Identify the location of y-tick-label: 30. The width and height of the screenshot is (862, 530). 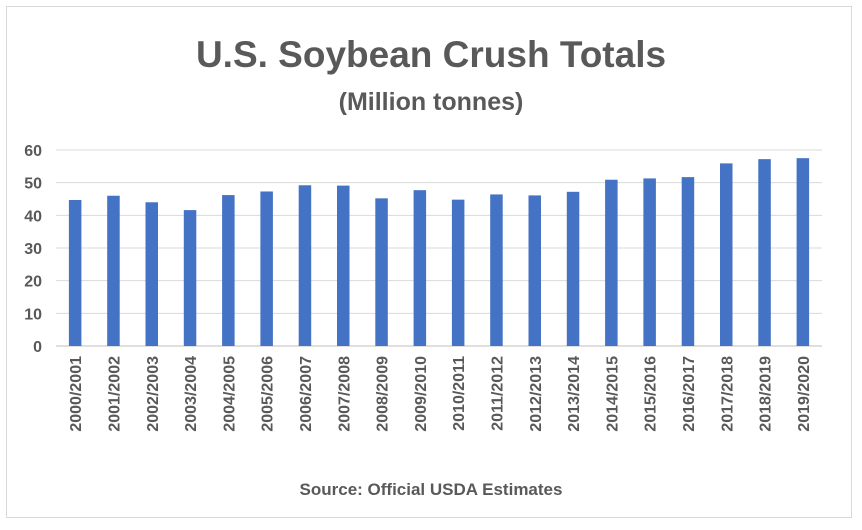
(33, 249).